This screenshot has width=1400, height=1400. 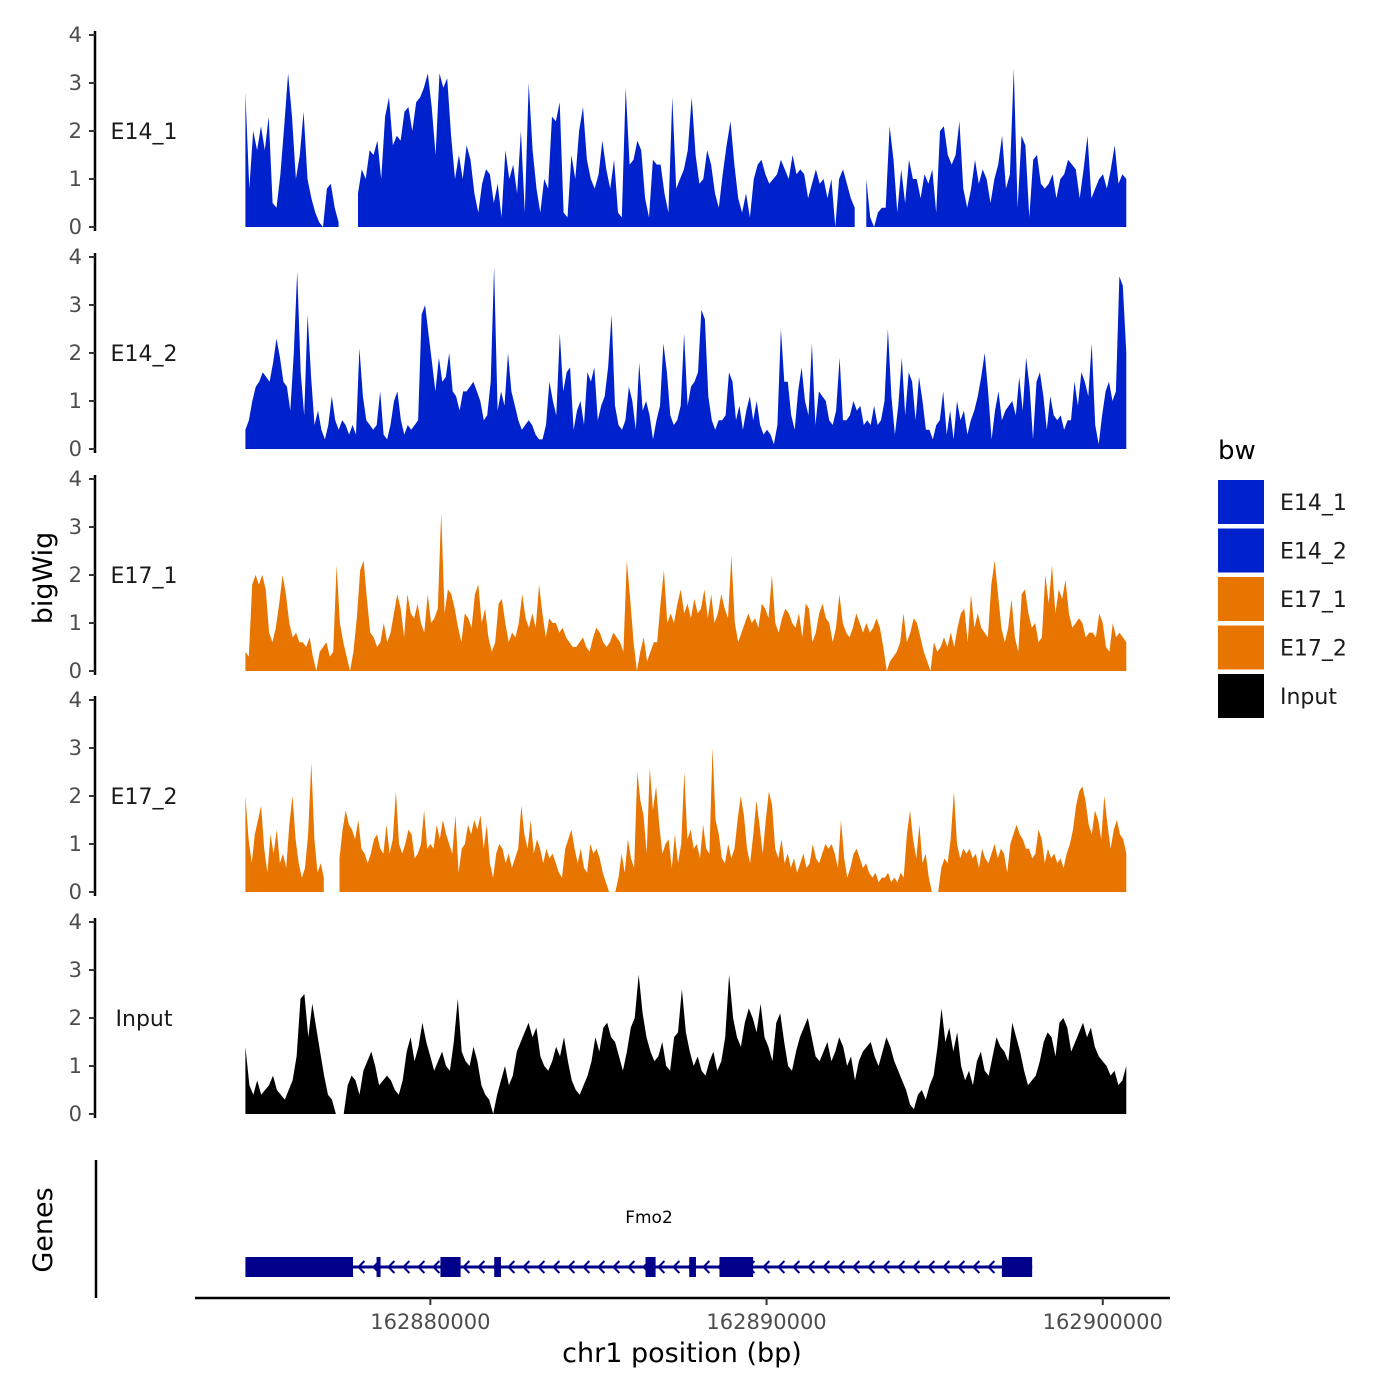 I want to click on track-e14_1: 0 1 2 3 4 E14_1, so click(x=598, y=131).